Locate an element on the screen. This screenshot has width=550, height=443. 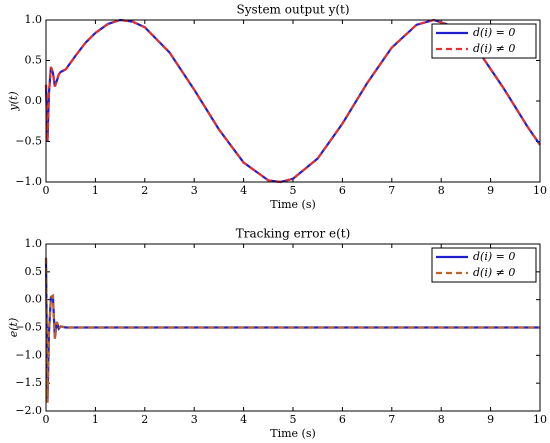
y-tick-label: −2.0 is located at coordinates (28, 410).